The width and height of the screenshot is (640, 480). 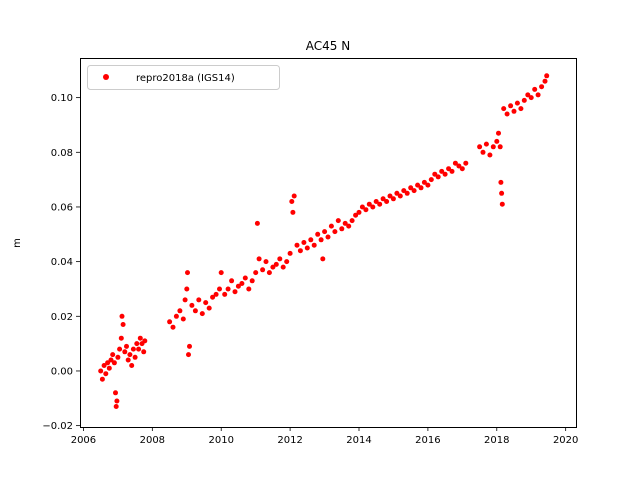 I want to click on y-tick-label: 0.00, so click(x=62, y=371).